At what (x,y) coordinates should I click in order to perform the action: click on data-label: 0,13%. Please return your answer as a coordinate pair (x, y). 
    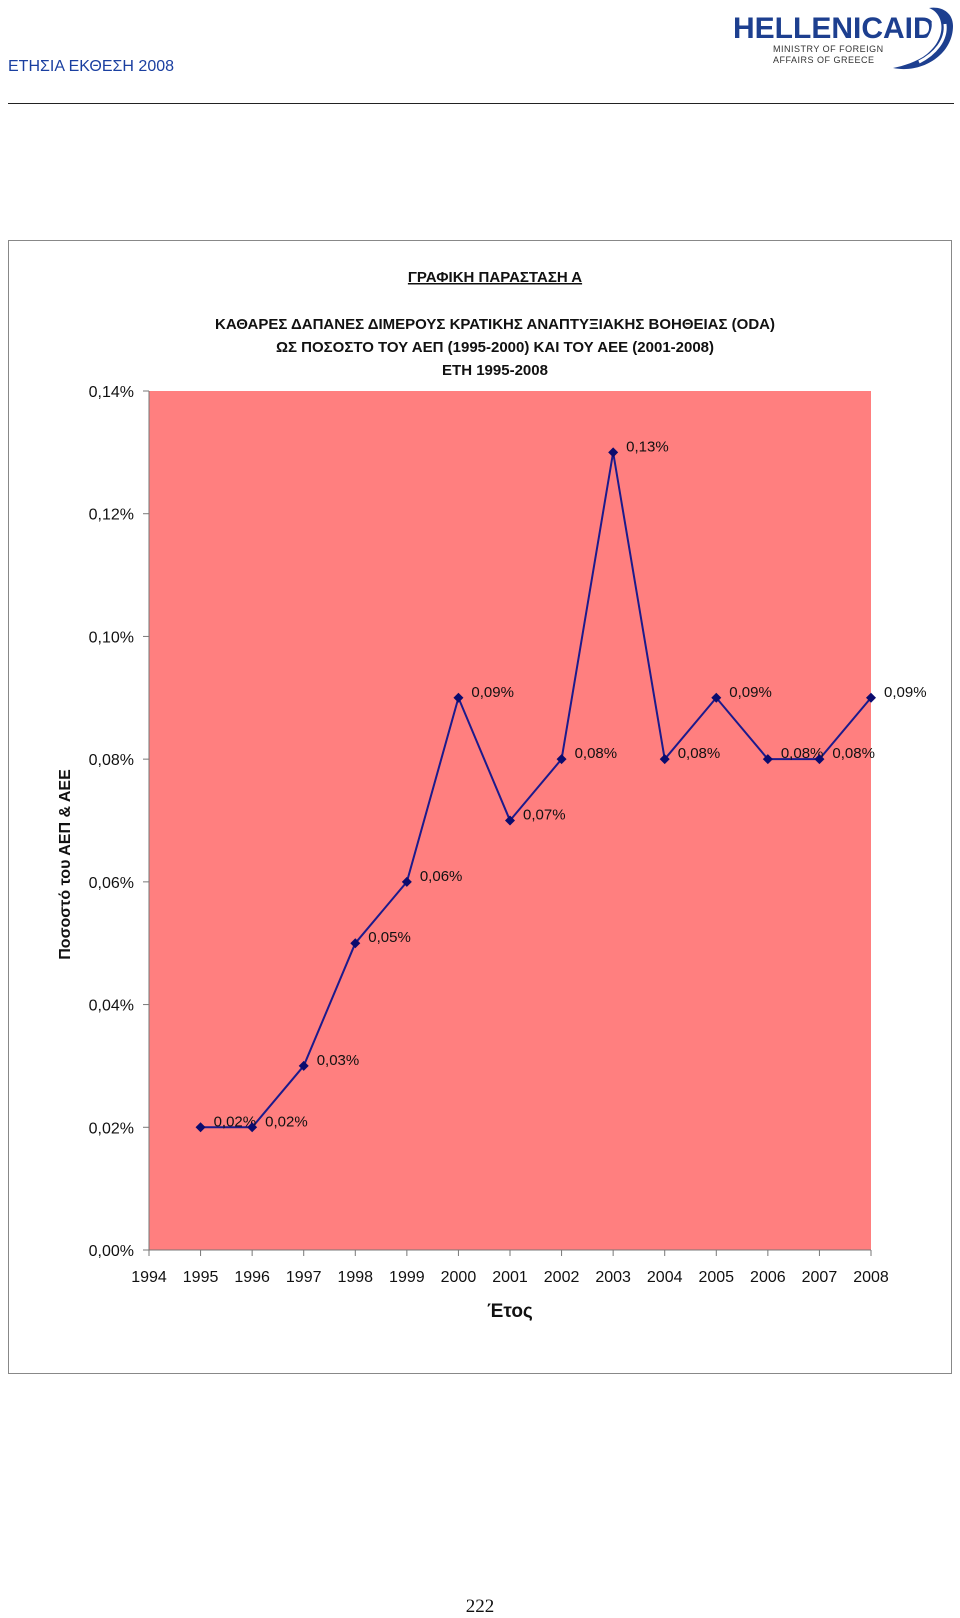
    Looking at the image, I should click on (647, 446).